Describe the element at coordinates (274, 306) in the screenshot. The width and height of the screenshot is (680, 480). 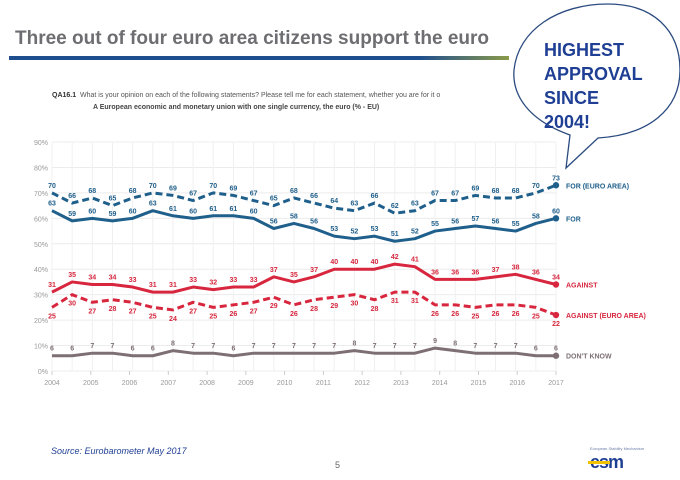
I see `data-label: 29` at that location.